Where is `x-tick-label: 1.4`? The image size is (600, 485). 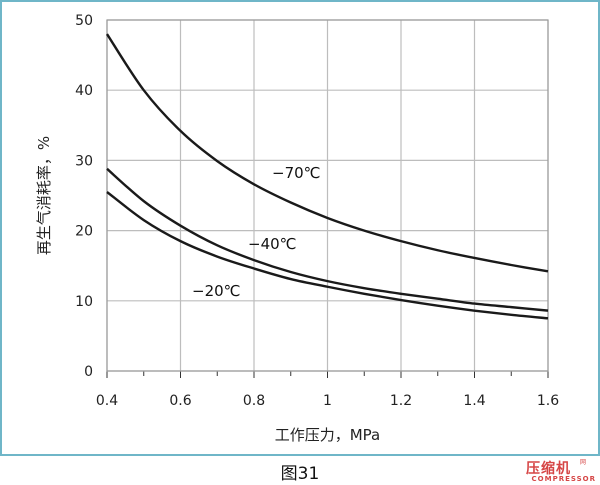 x-tick-label: 1.4 is located at coordinates (474, 401).